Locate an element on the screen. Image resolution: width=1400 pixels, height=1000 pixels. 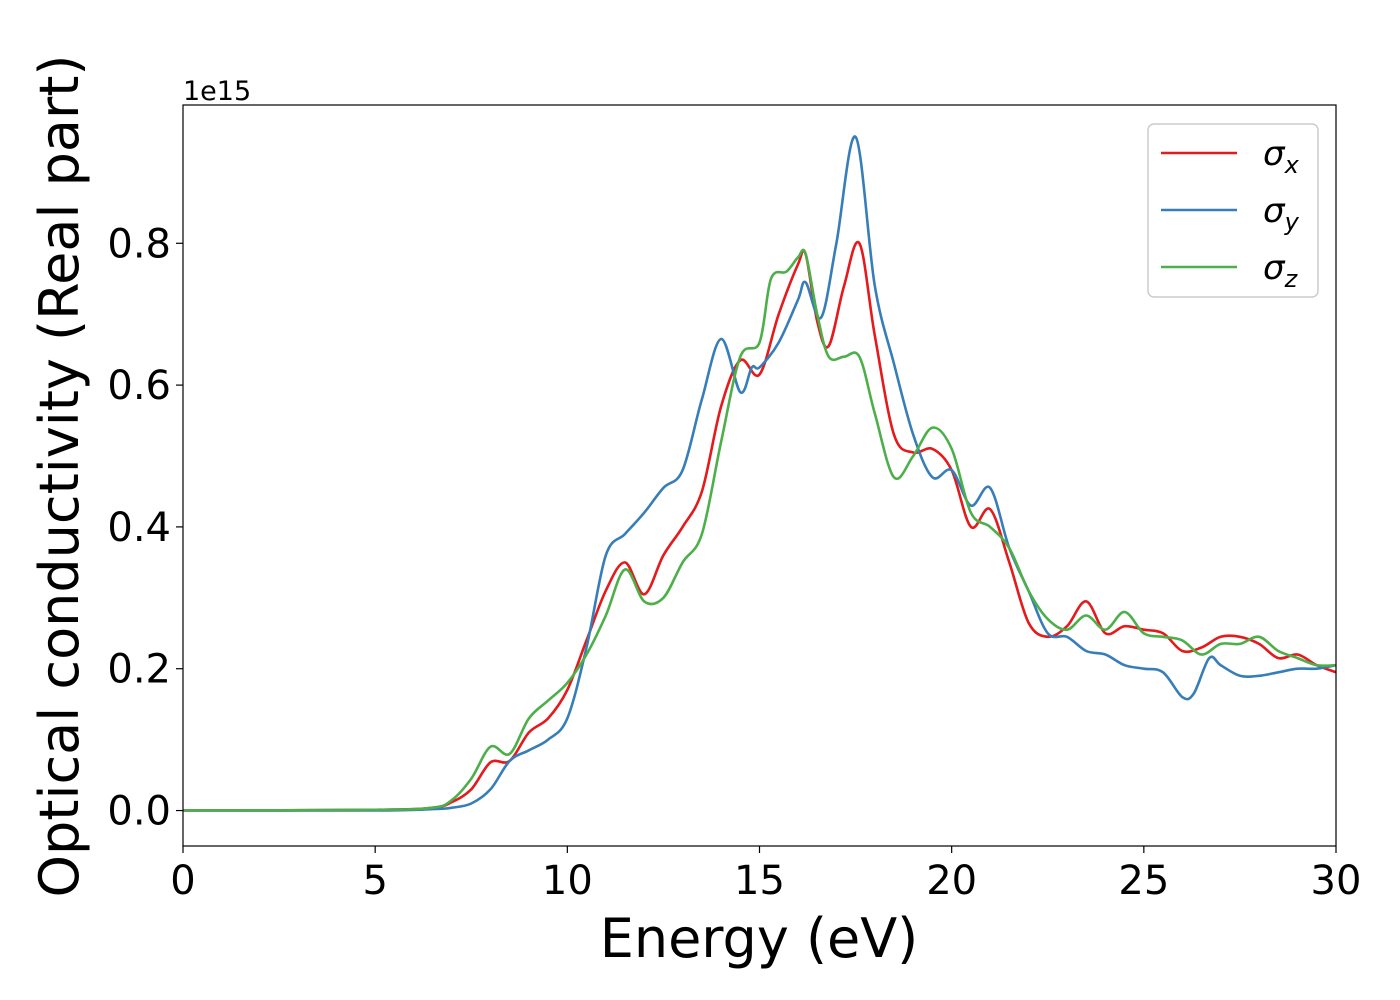
y-tick-label: 0.8 is located at coordinates (139, 244).